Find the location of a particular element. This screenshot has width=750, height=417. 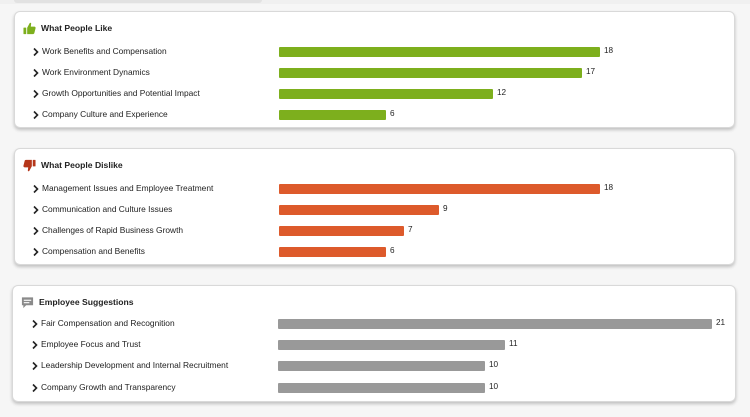

likes-header: What People Like is located at coordinates (67, 28).